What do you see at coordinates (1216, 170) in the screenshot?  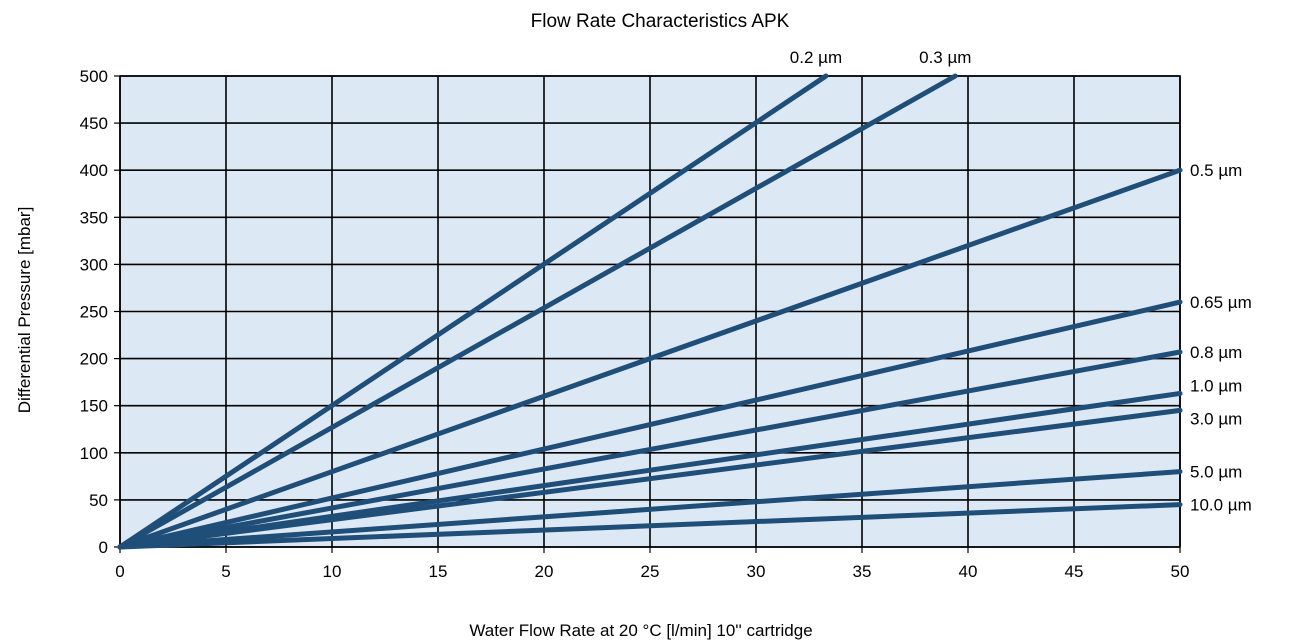 I see `series-label: 0.5 µm` at bounding box center [1216, 170].